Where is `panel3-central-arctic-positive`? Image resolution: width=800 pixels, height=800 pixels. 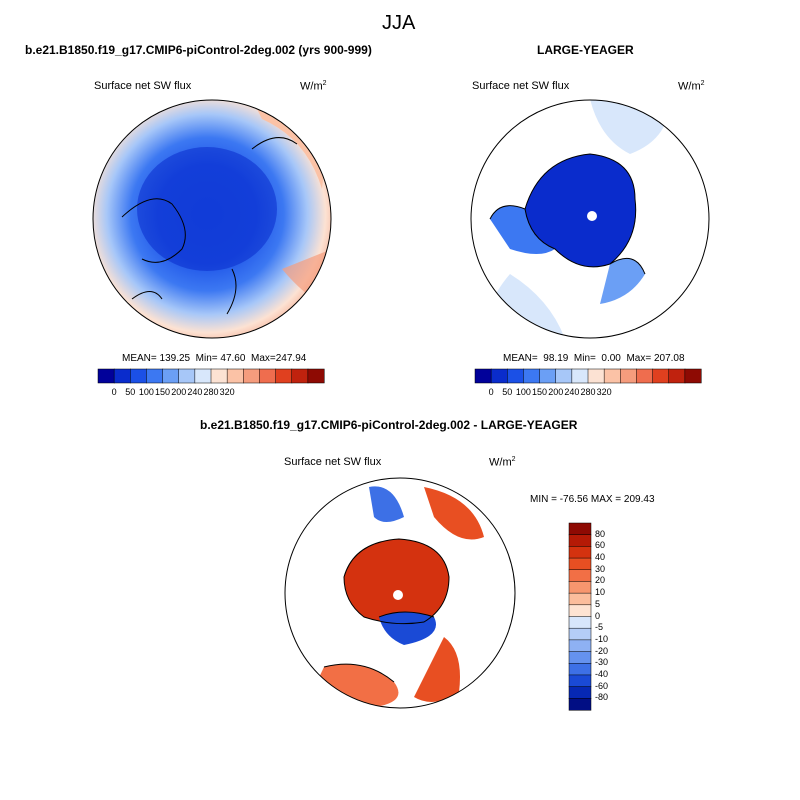
panel3-central-arctic-positive is located at coordinates (396, 581).